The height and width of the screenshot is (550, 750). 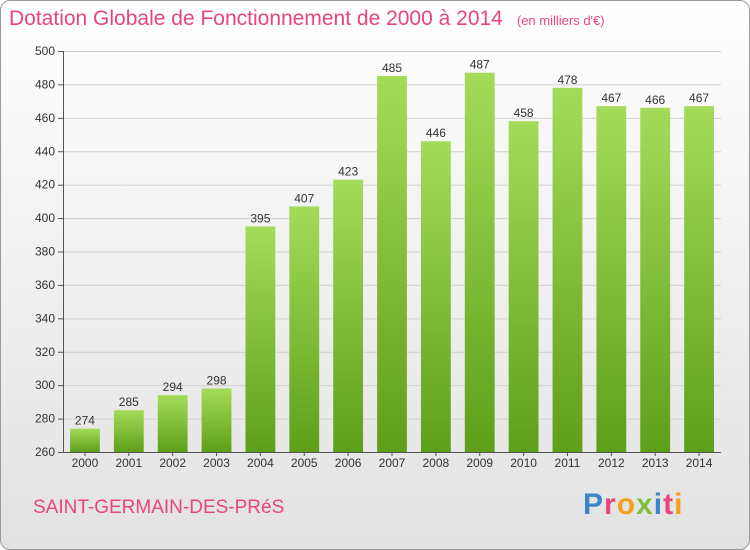 I want to click on y-tick-label-380: 380, so click(x=45, y=252).